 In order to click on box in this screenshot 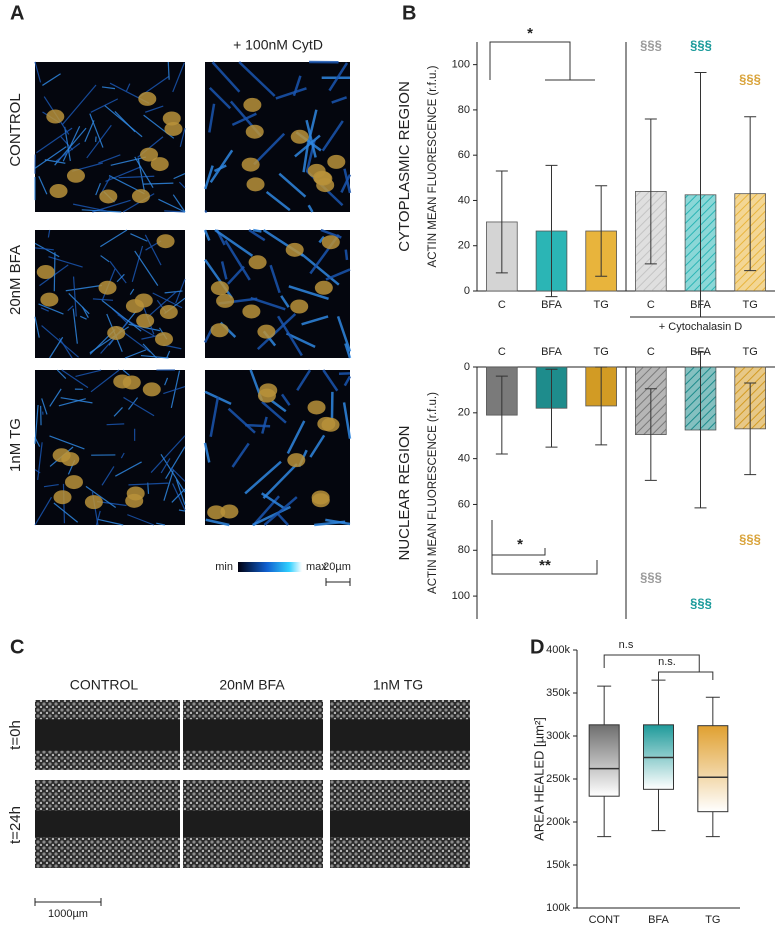, I will do `click(604, 760)`.